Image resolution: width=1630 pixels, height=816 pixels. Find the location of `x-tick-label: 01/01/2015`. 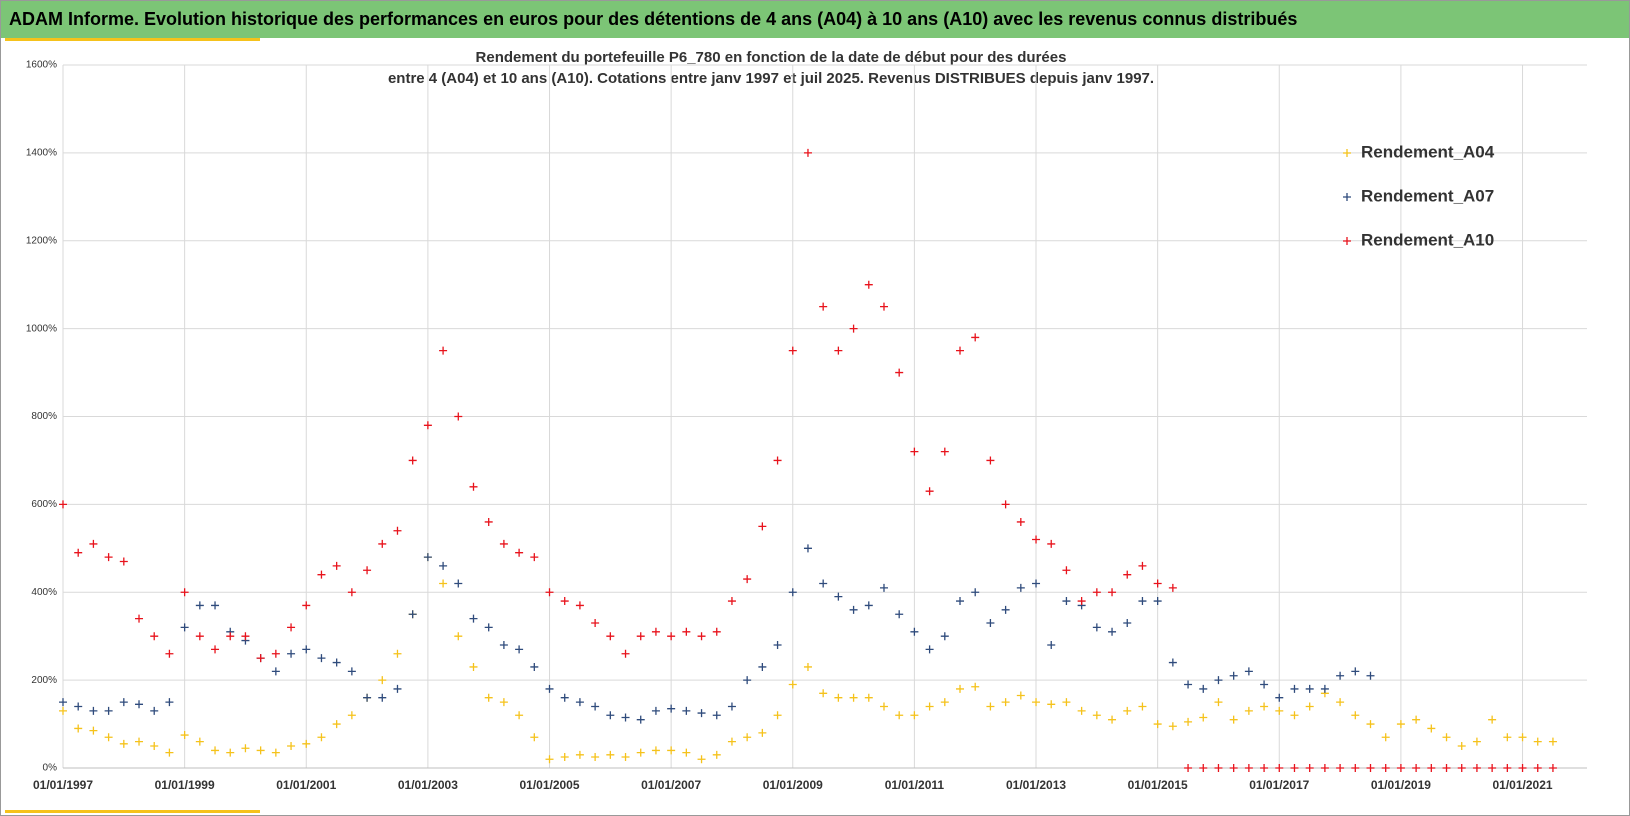

x-tick-label: 01/01/2015 is located at coordinates (1158, 785).